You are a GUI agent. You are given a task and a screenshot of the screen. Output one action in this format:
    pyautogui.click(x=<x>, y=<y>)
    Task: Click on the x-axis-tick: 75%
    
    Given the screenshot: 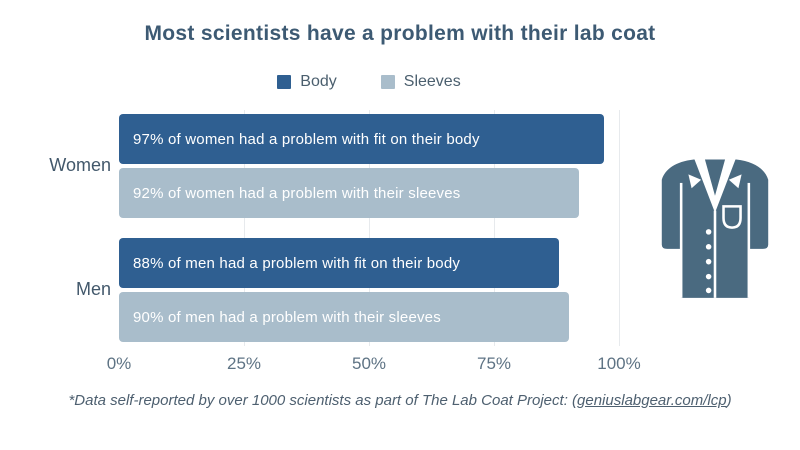 What is the action you would take?
    pyautogui.click(x=494, y=363)
    